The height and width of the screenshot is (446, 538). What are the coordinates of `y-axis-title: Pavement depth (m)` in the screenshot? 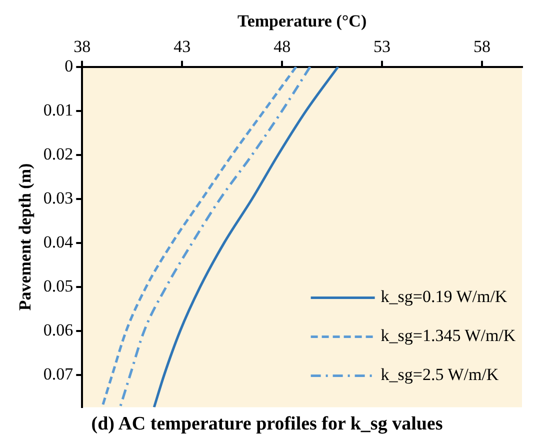 It's located at (25, 237).